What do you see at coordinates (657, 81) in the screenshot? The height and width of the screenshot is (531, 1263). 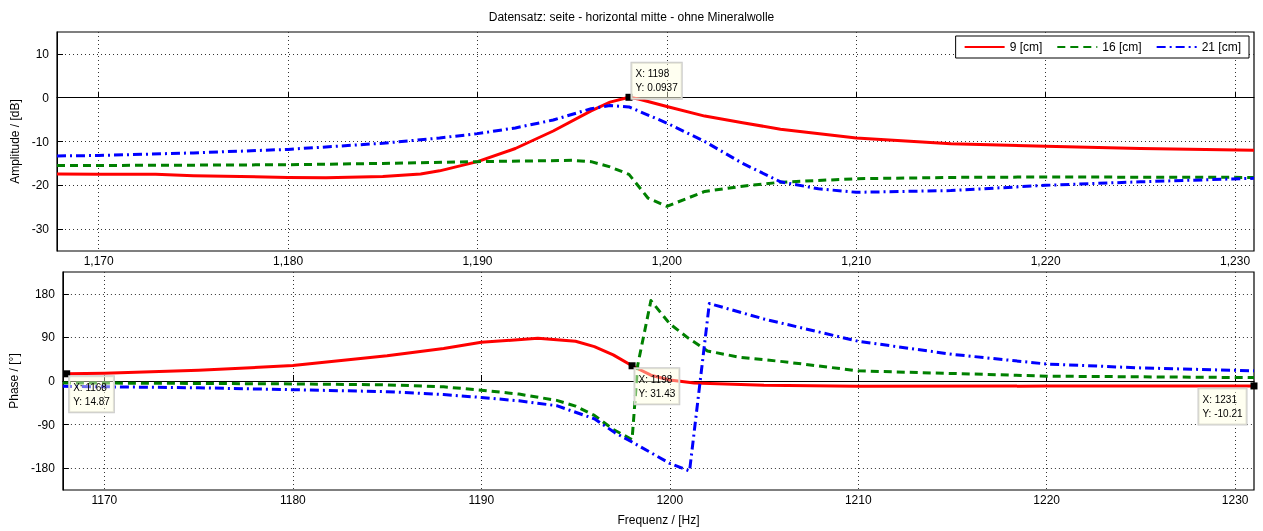 I see `annotation: X: 1198 Y: 0.0937` at bounding box center [657, 81].